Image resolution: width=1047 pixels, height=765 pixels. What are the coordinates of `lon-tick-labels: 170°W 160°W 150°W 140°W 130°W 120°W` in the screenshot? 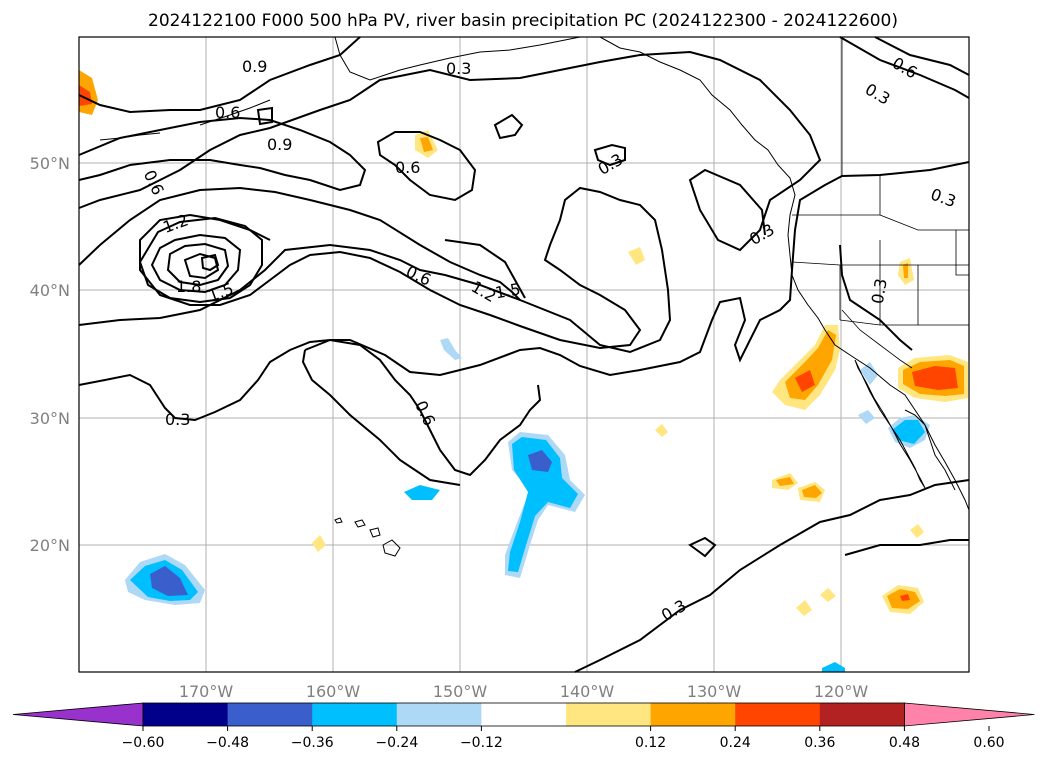 It's located at (524, 691).